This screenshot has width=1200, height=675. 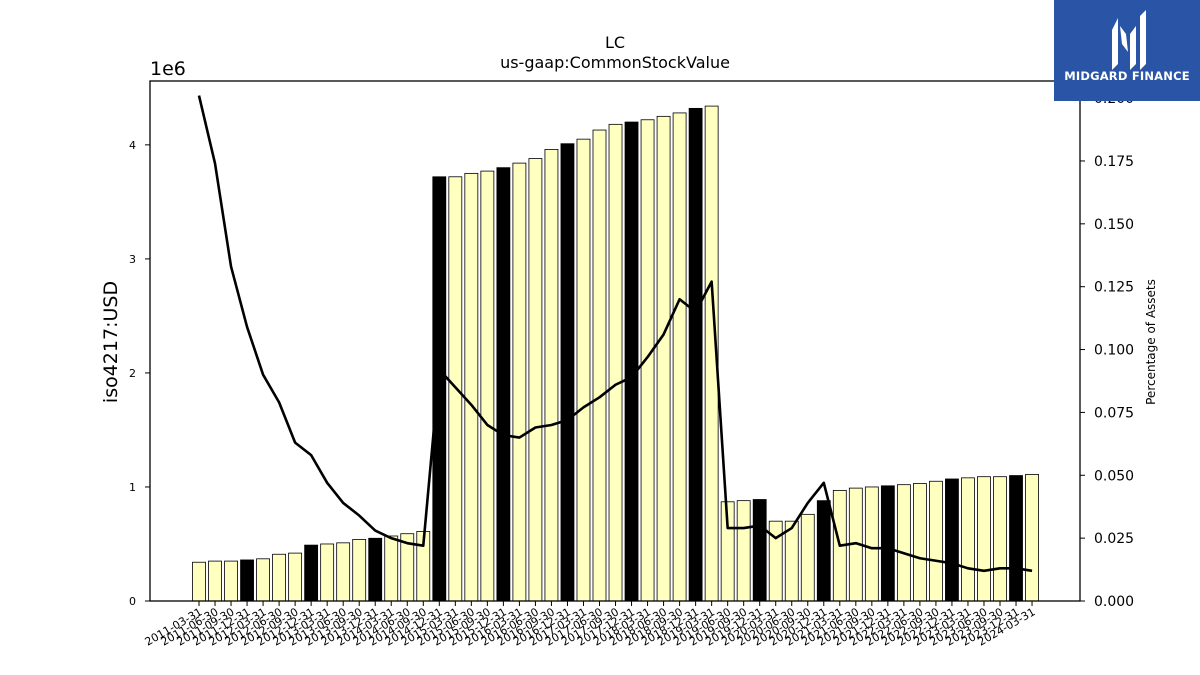 I want to click on y2-tick-label: 0.075, so click(x=1114, y=413).